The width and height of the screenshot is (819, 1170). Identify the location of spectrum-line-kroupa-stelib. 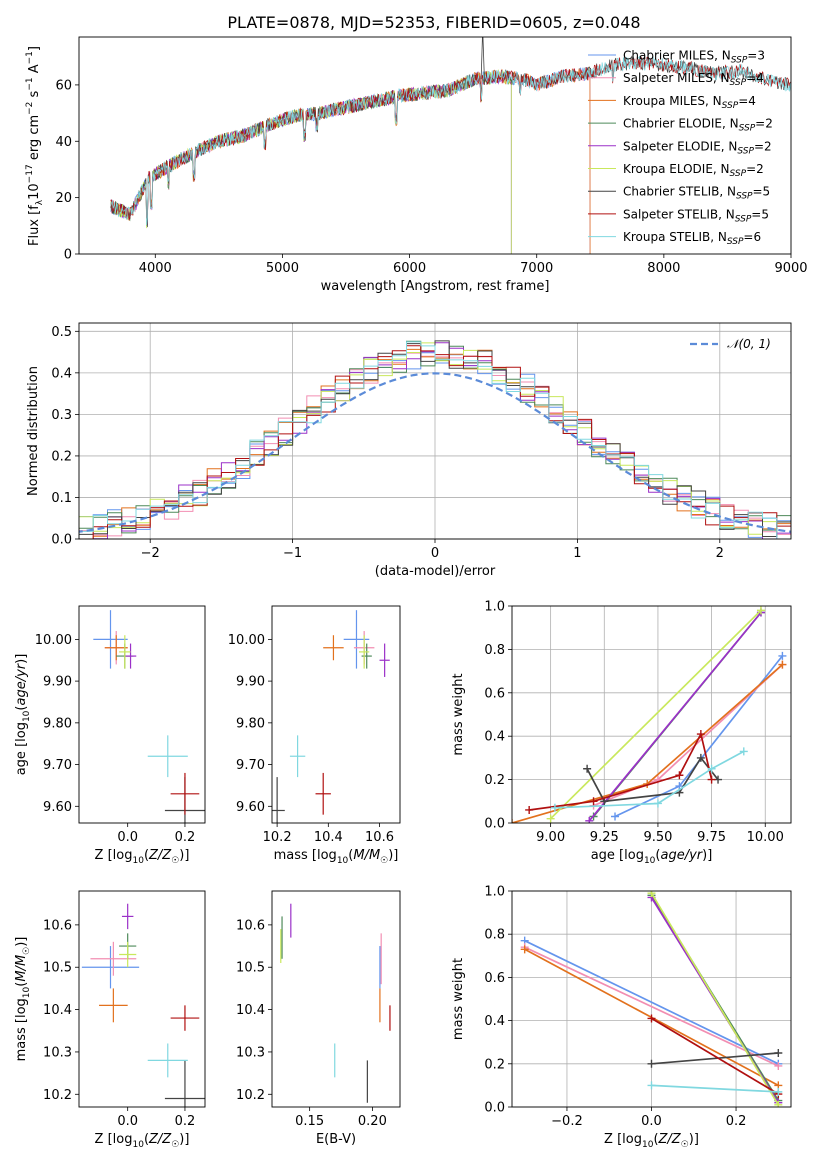
(450, 140).